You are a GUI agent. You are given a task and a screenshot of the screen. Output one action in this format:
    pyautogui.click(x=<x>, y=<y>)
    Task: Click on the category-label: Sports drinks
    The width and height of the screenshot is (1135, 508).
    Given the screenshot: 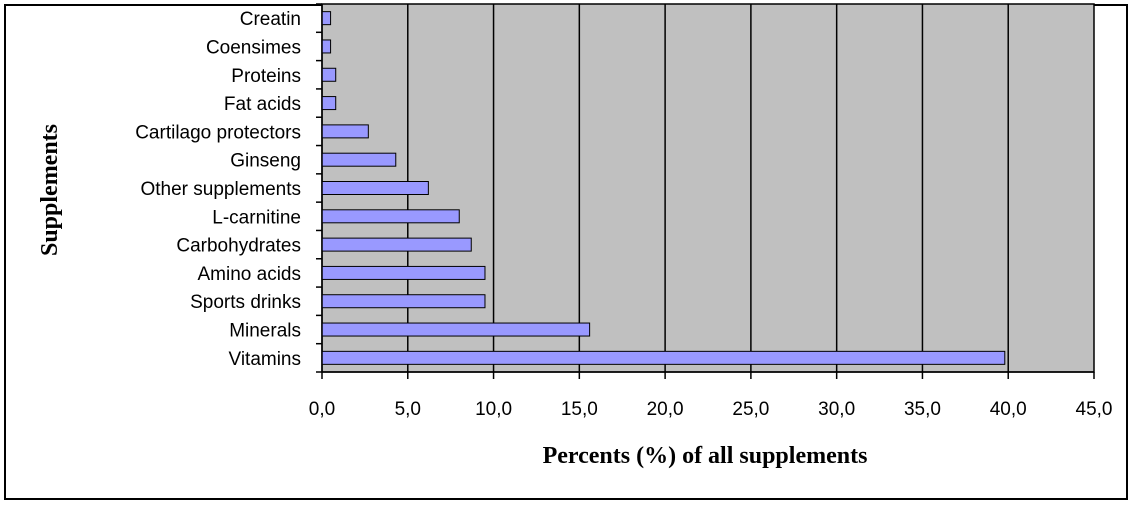 What is the action you would take?
    pyautogui.click(x=245, y=302)
    